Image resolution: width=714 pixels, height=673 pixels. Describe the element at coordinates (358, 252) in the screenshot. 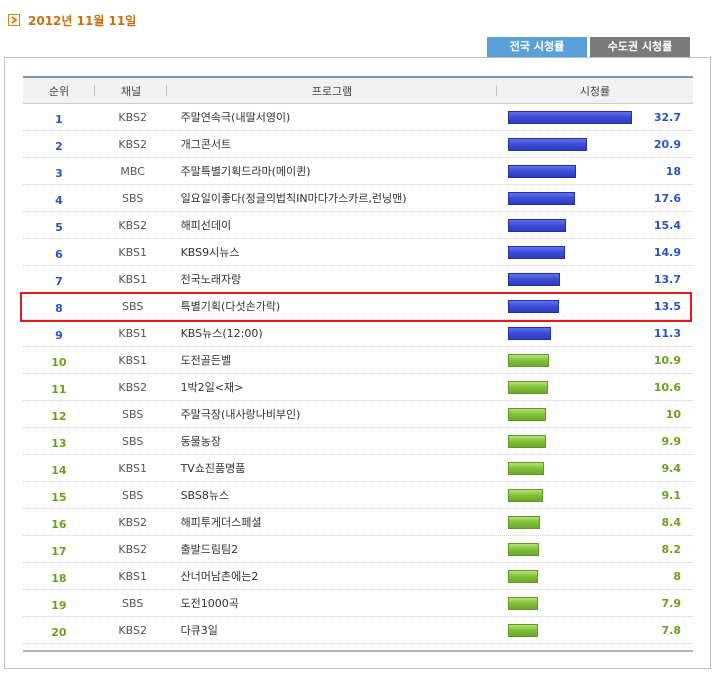

I see `table-row: 6 KBS1 KBS9시뉴스 14.9` at that location.